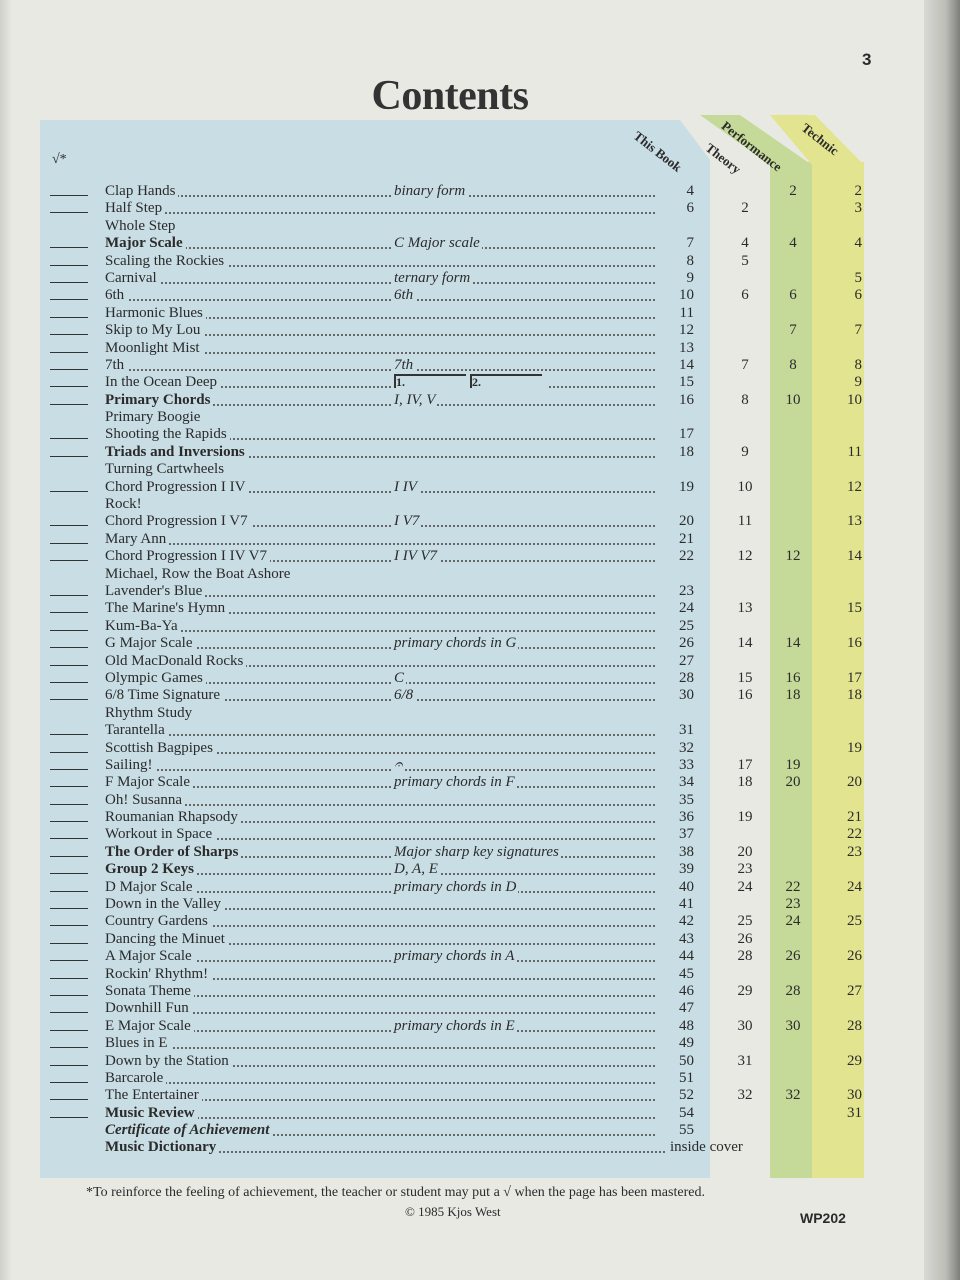  Describe the element at coordinates (854, 643) in the screenshot. I see `page-technic: 16` at that location.